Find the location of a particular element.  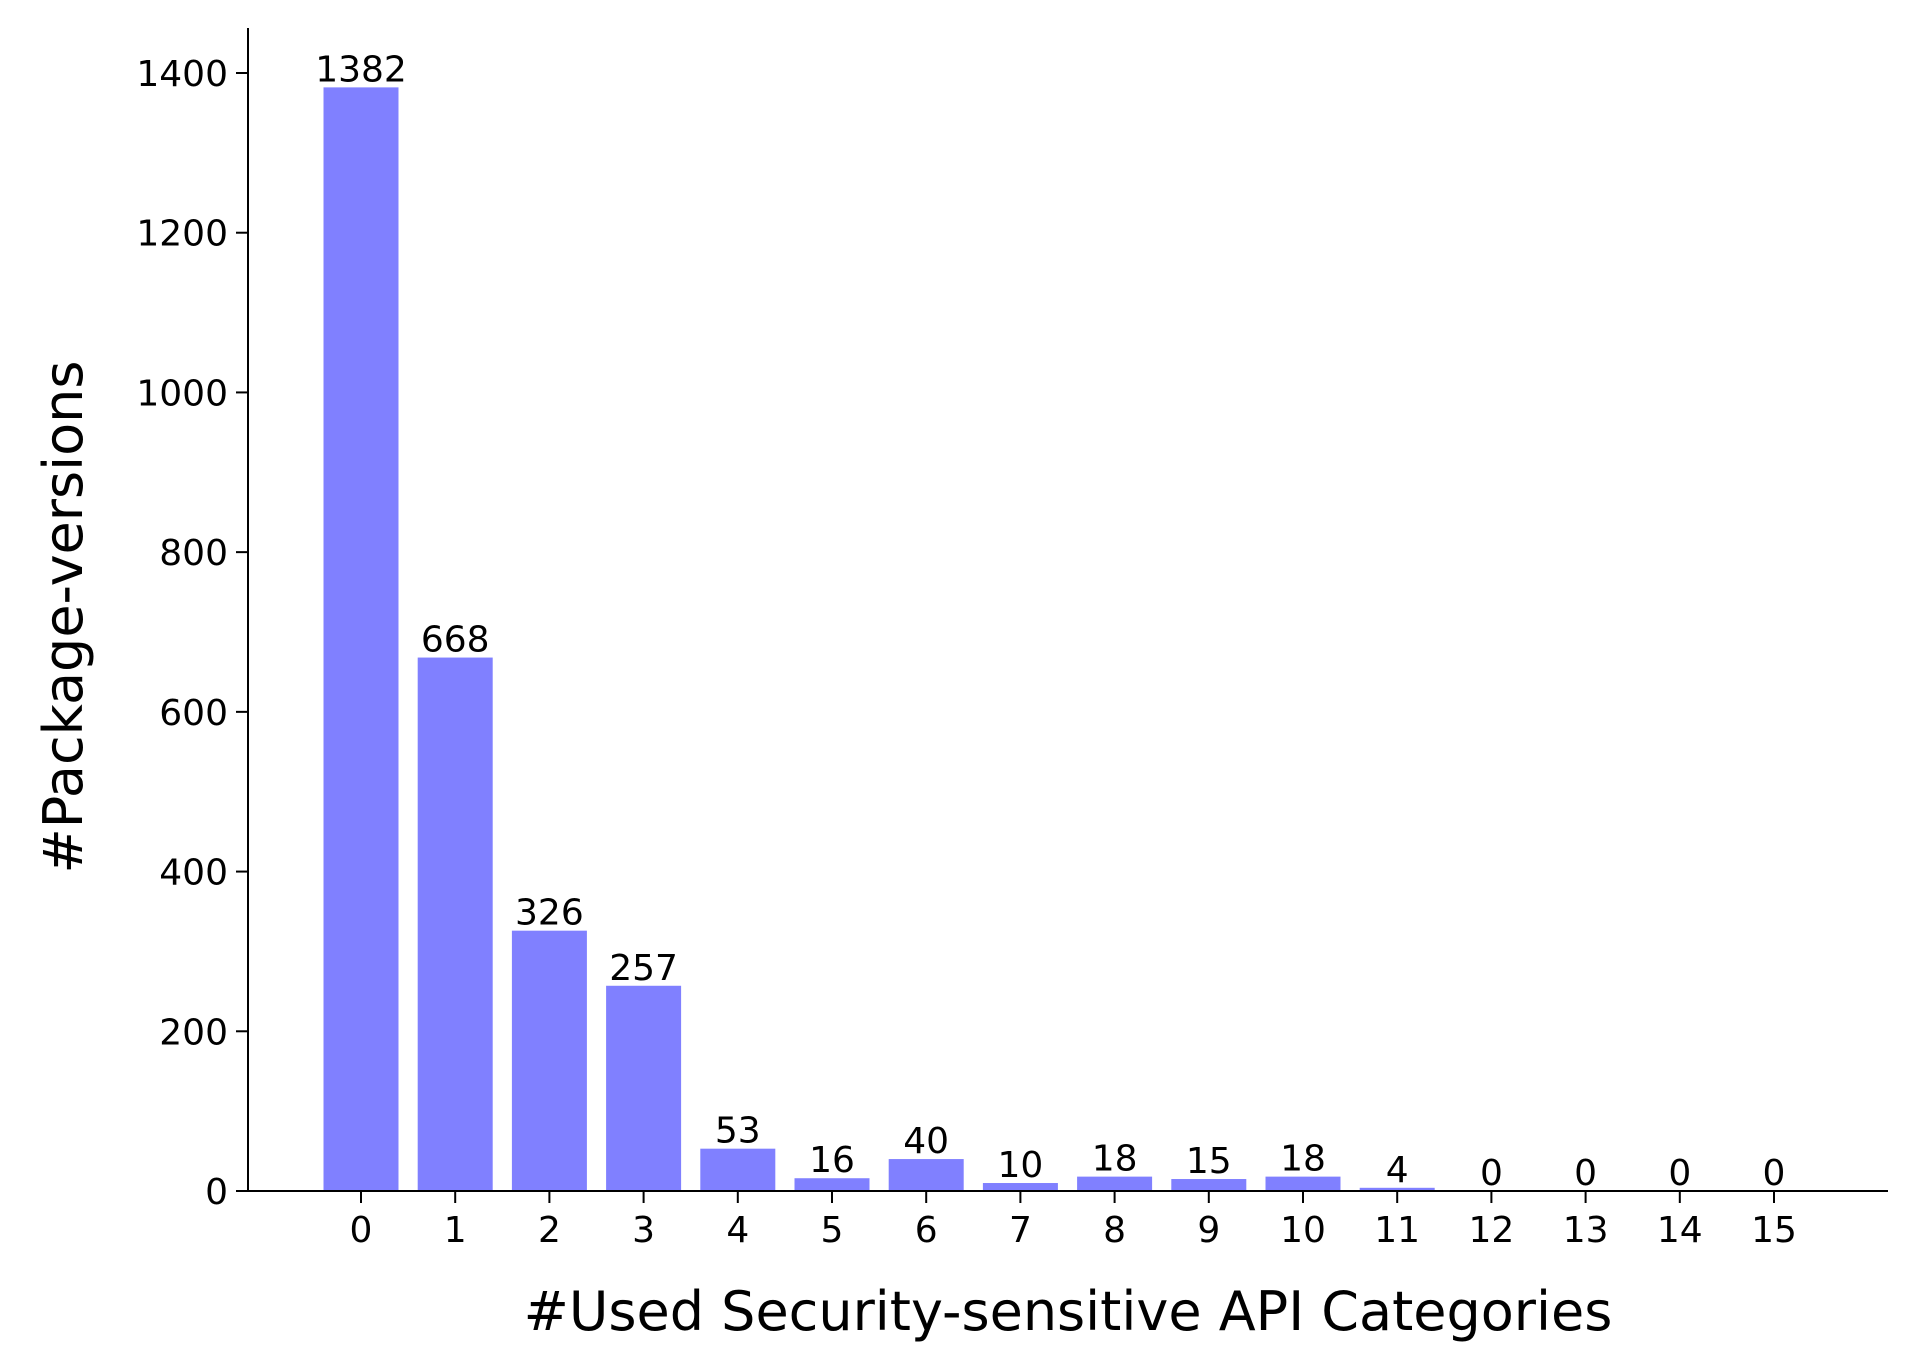

y-tick-label-1000: 1000 is located at coordinates (182, 393).